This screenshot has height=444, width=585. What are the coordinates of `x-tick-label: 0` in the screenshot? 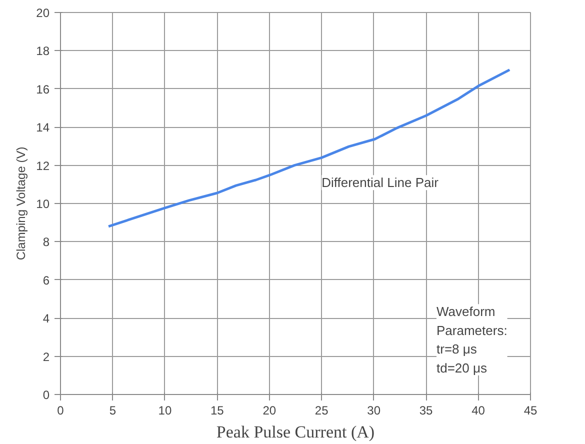 It's located at (60, 411).